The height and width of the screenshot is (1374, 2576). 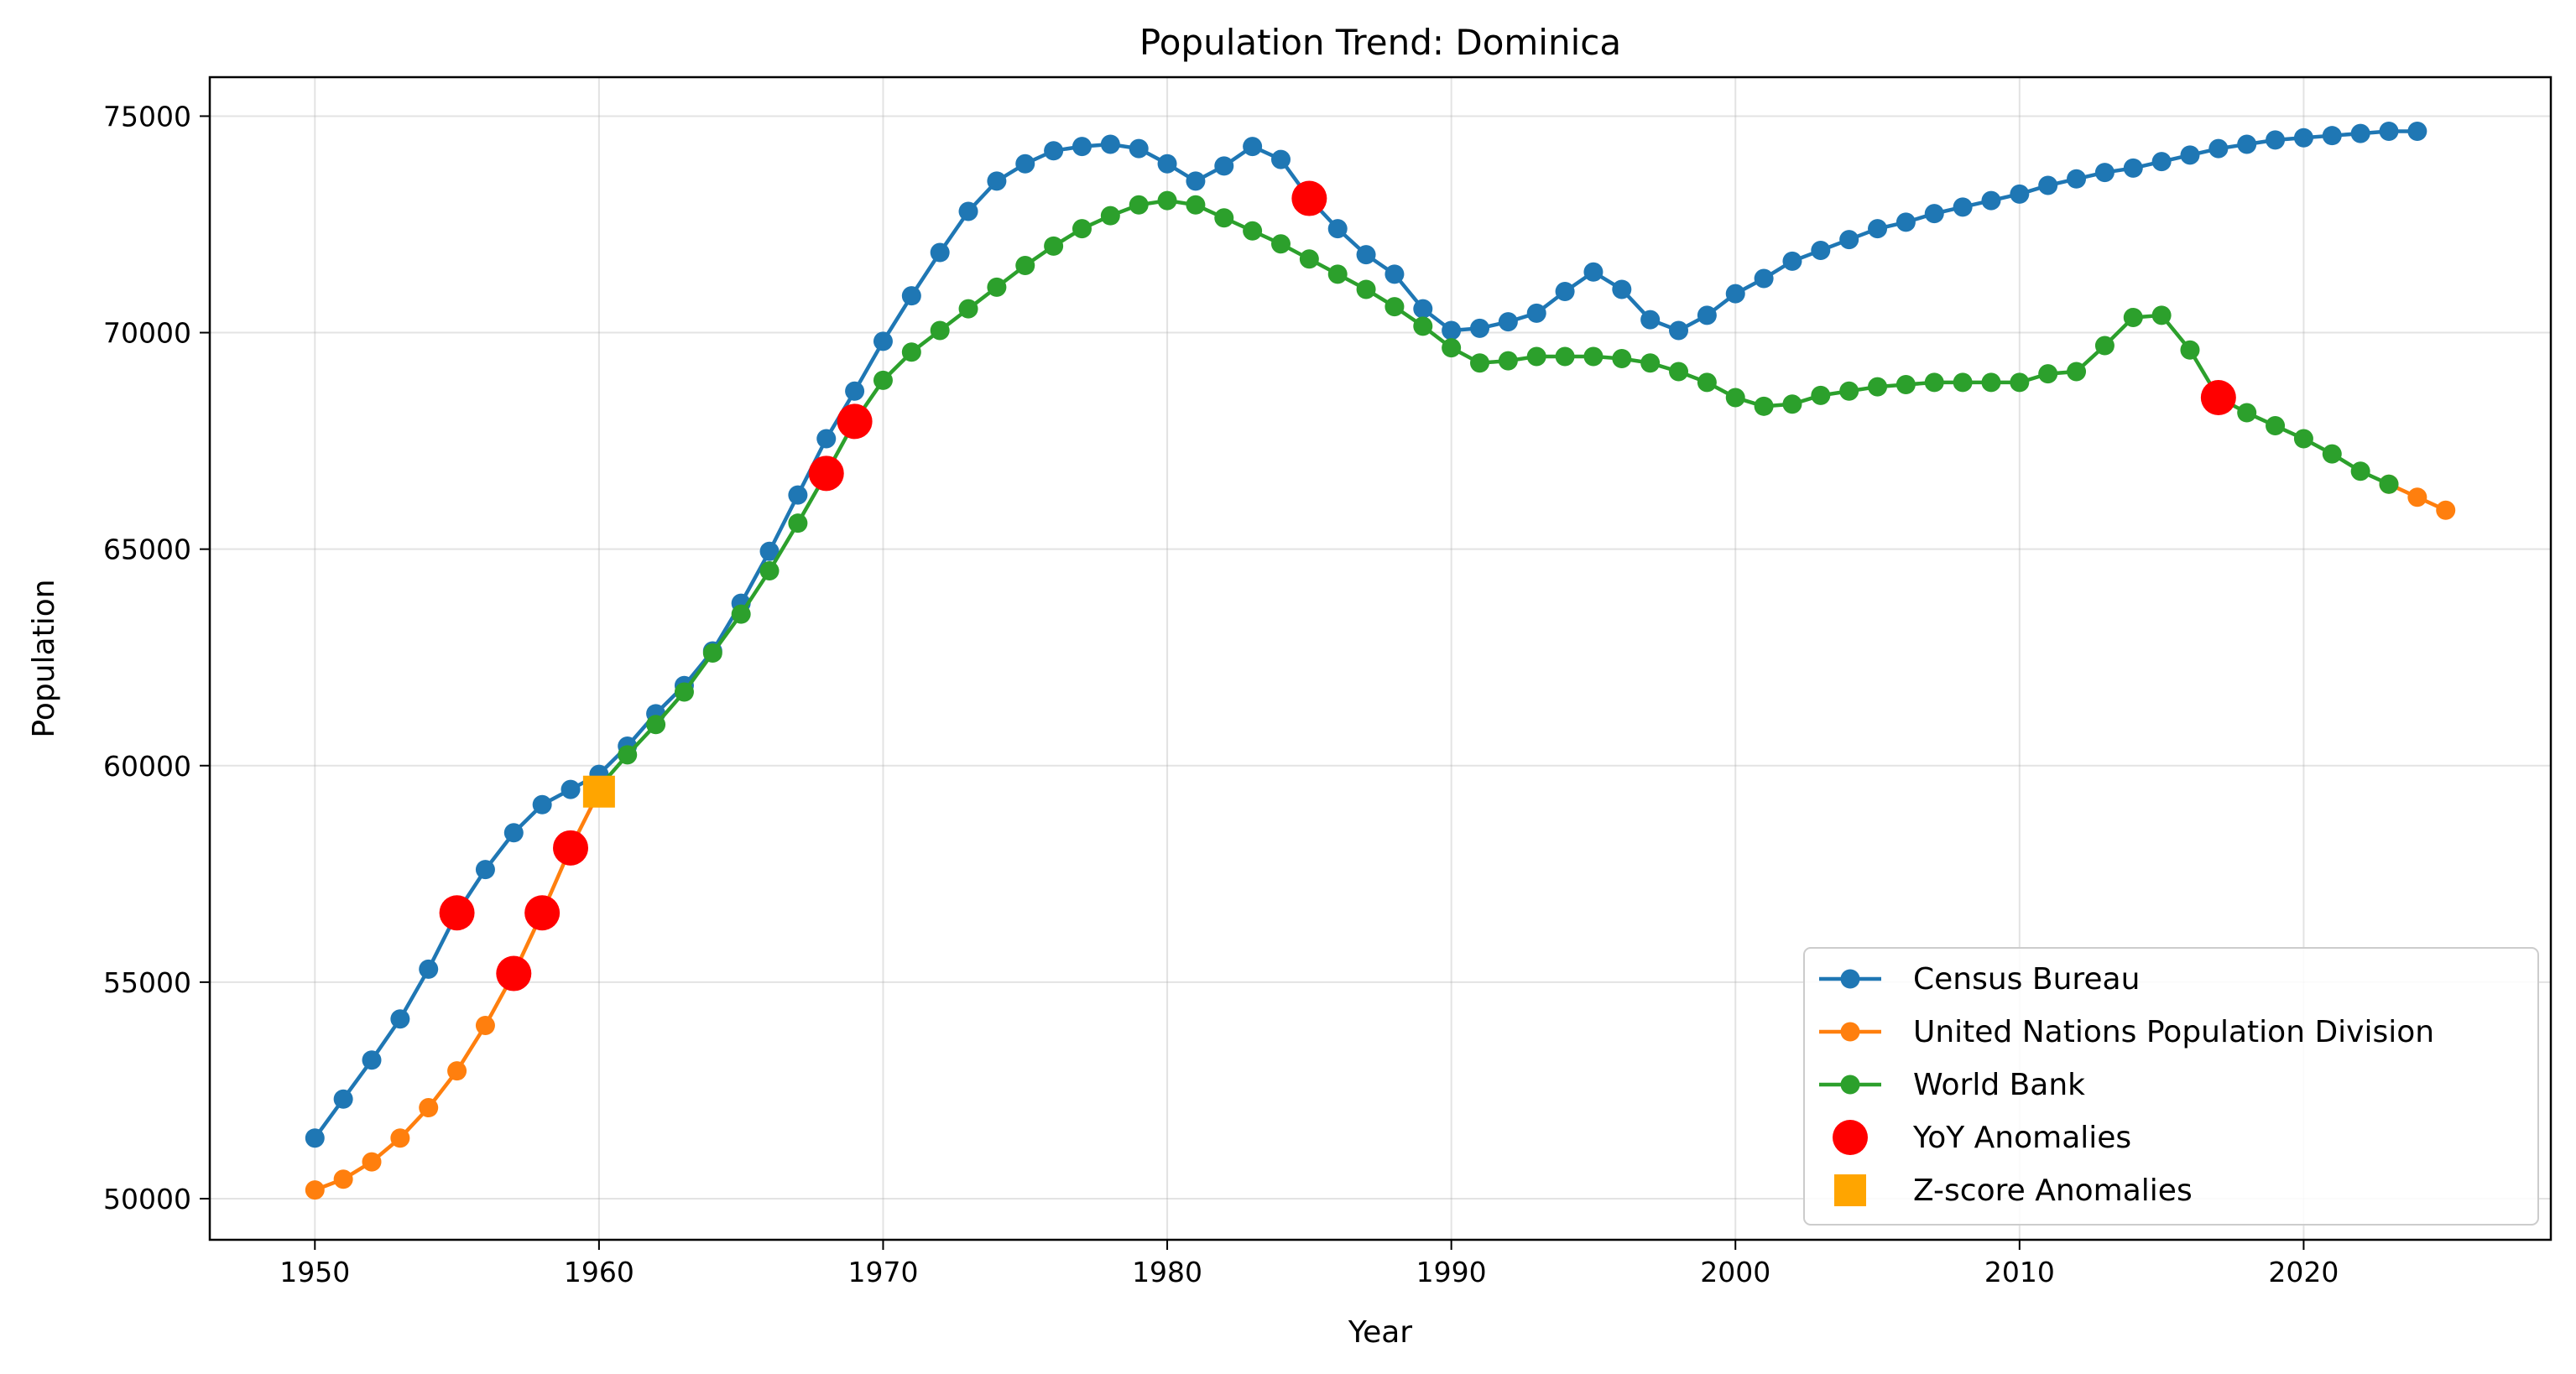 What do you see at coordinates (1979, 980) in the screenshot?
I see `legend-item-census-bureau: Census Bureau` at bounding box center [1979, 980].